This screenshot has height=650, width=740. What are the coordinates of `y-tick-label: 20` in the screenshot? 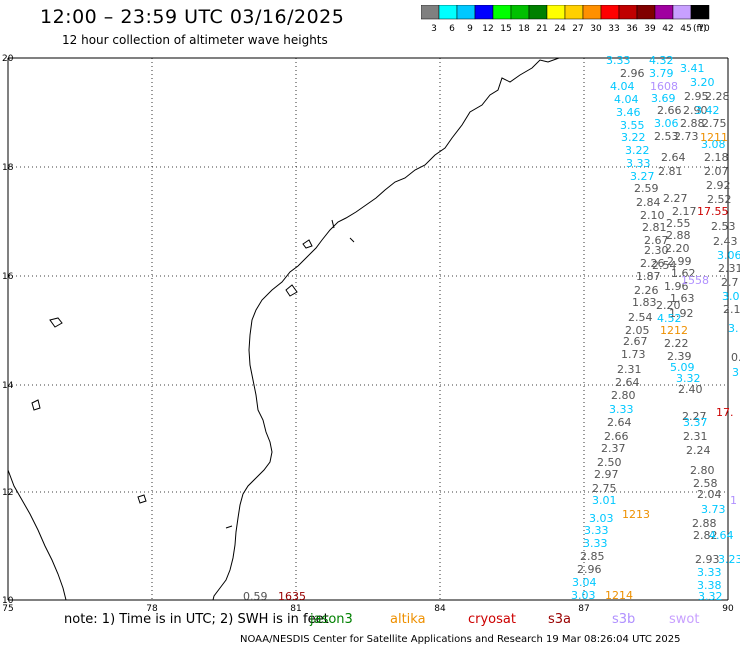 It's located at (8, 59).